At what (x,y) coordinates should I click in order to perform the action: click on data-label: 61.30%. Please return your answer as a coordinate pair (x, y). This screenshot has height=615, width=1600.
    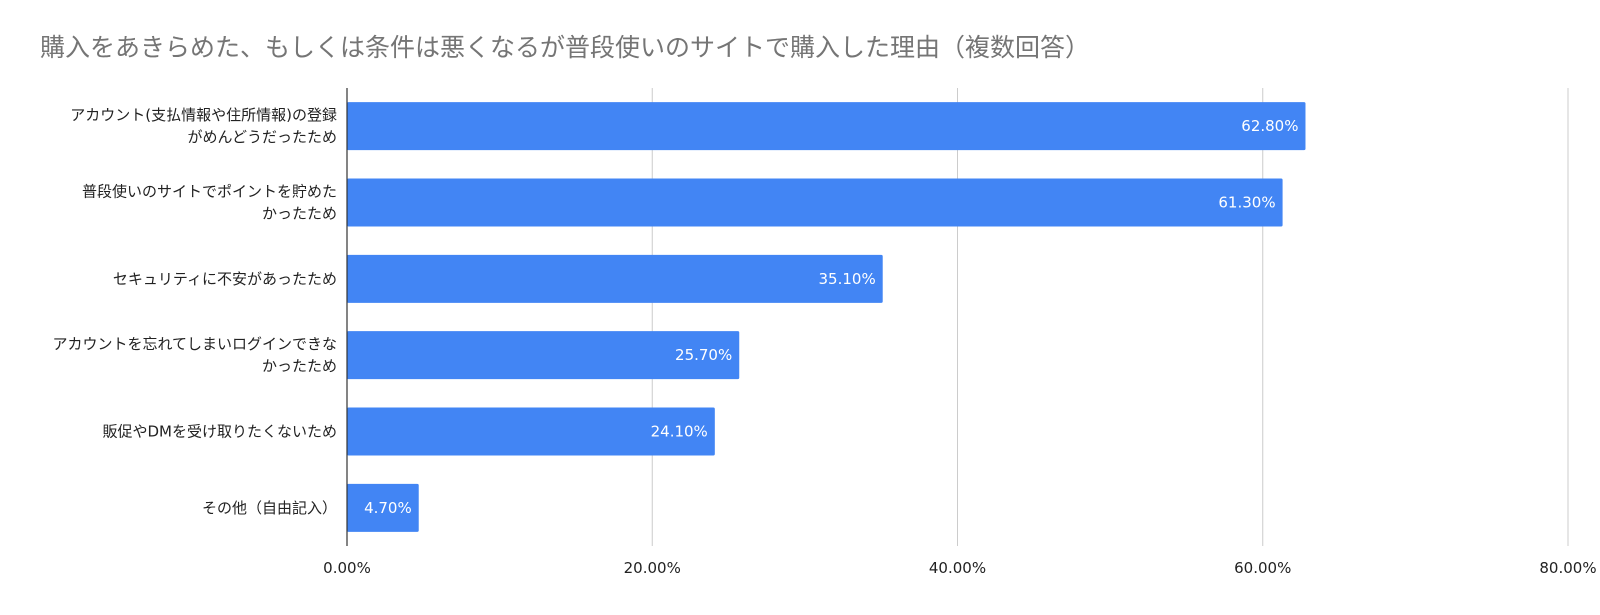
    Looking at the image, I should click on (1246, 203).